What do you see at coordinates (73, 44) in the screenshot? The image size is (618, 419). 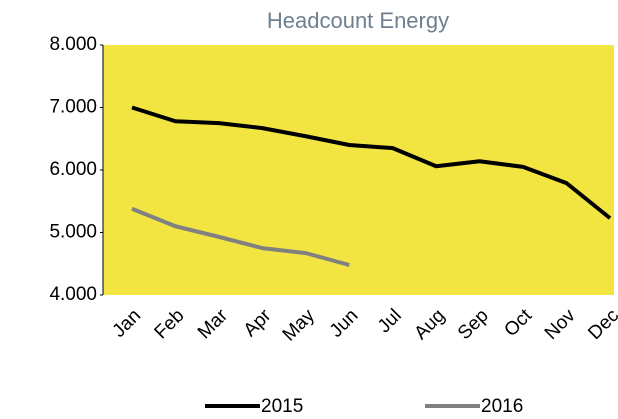 I see `y-tick-label: 8.000` at bounding box center [73, 44].